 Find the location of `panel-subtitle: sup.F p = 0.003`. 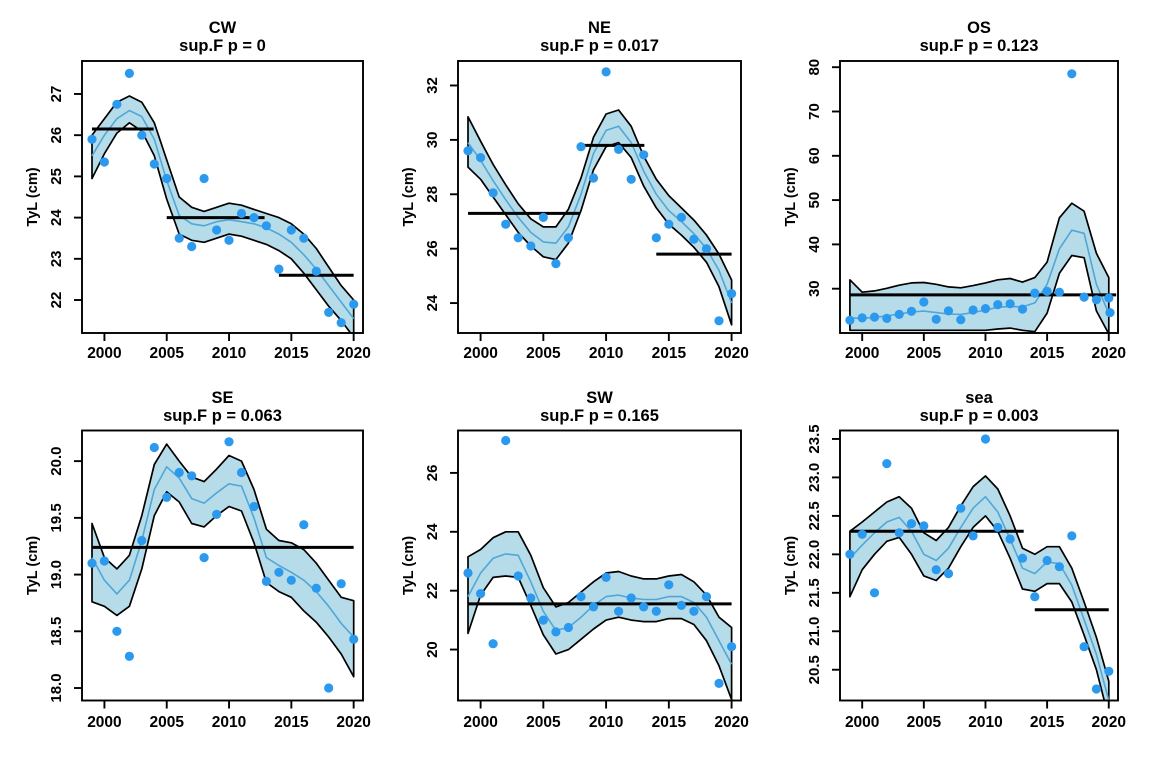

panel-subtitle: sup.F p = 0.003 is located at coordinates (979, 416).